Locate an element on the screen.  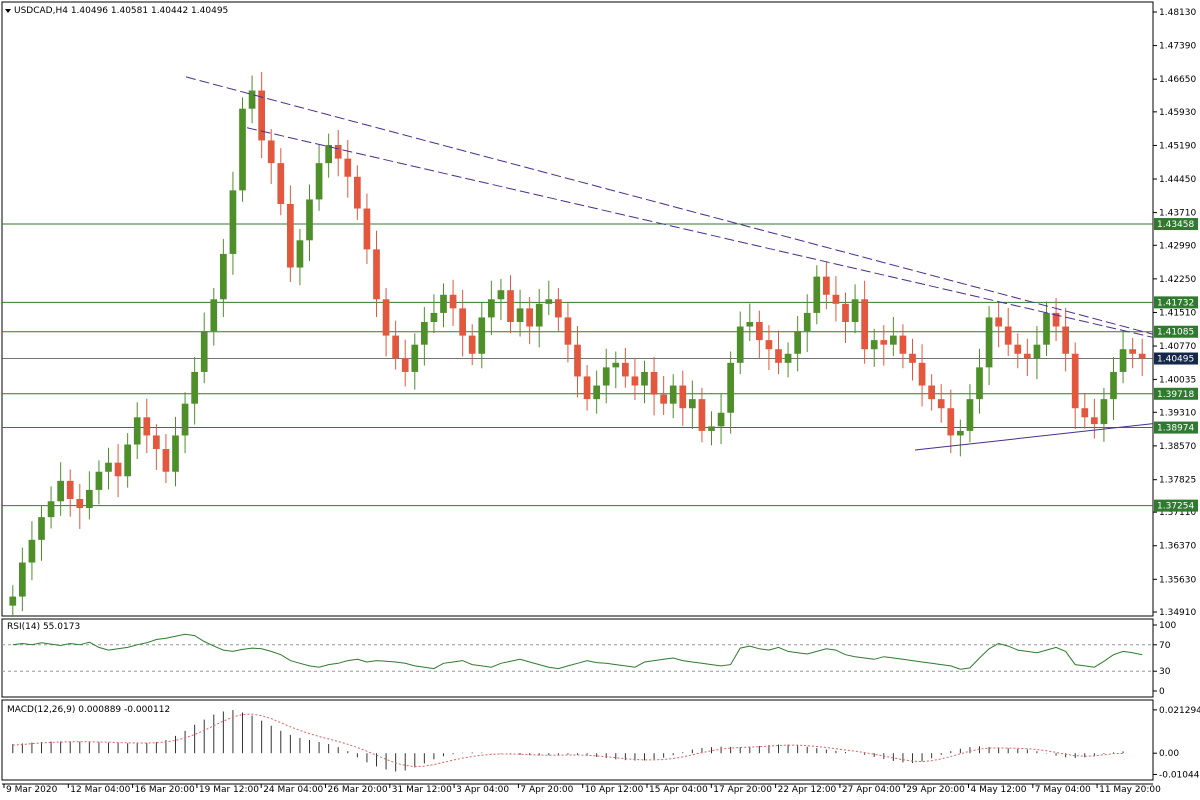
macd-signal-line is located at coordinates (568, 740).